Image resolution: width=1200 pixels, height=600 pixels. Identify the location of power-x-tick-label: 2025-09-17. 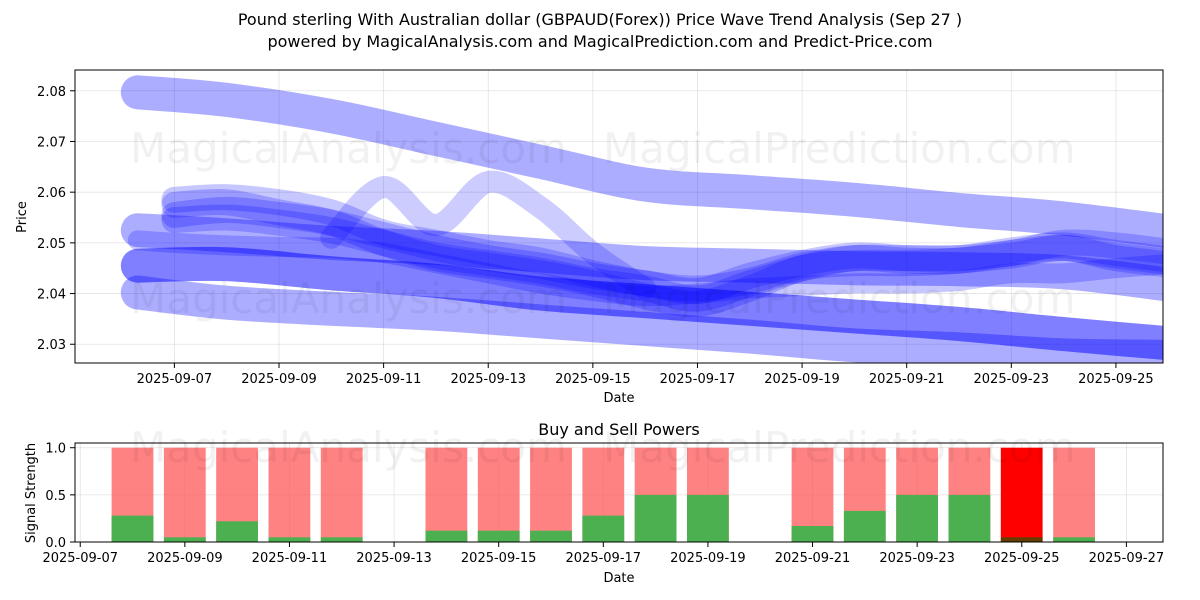
(604, 558).